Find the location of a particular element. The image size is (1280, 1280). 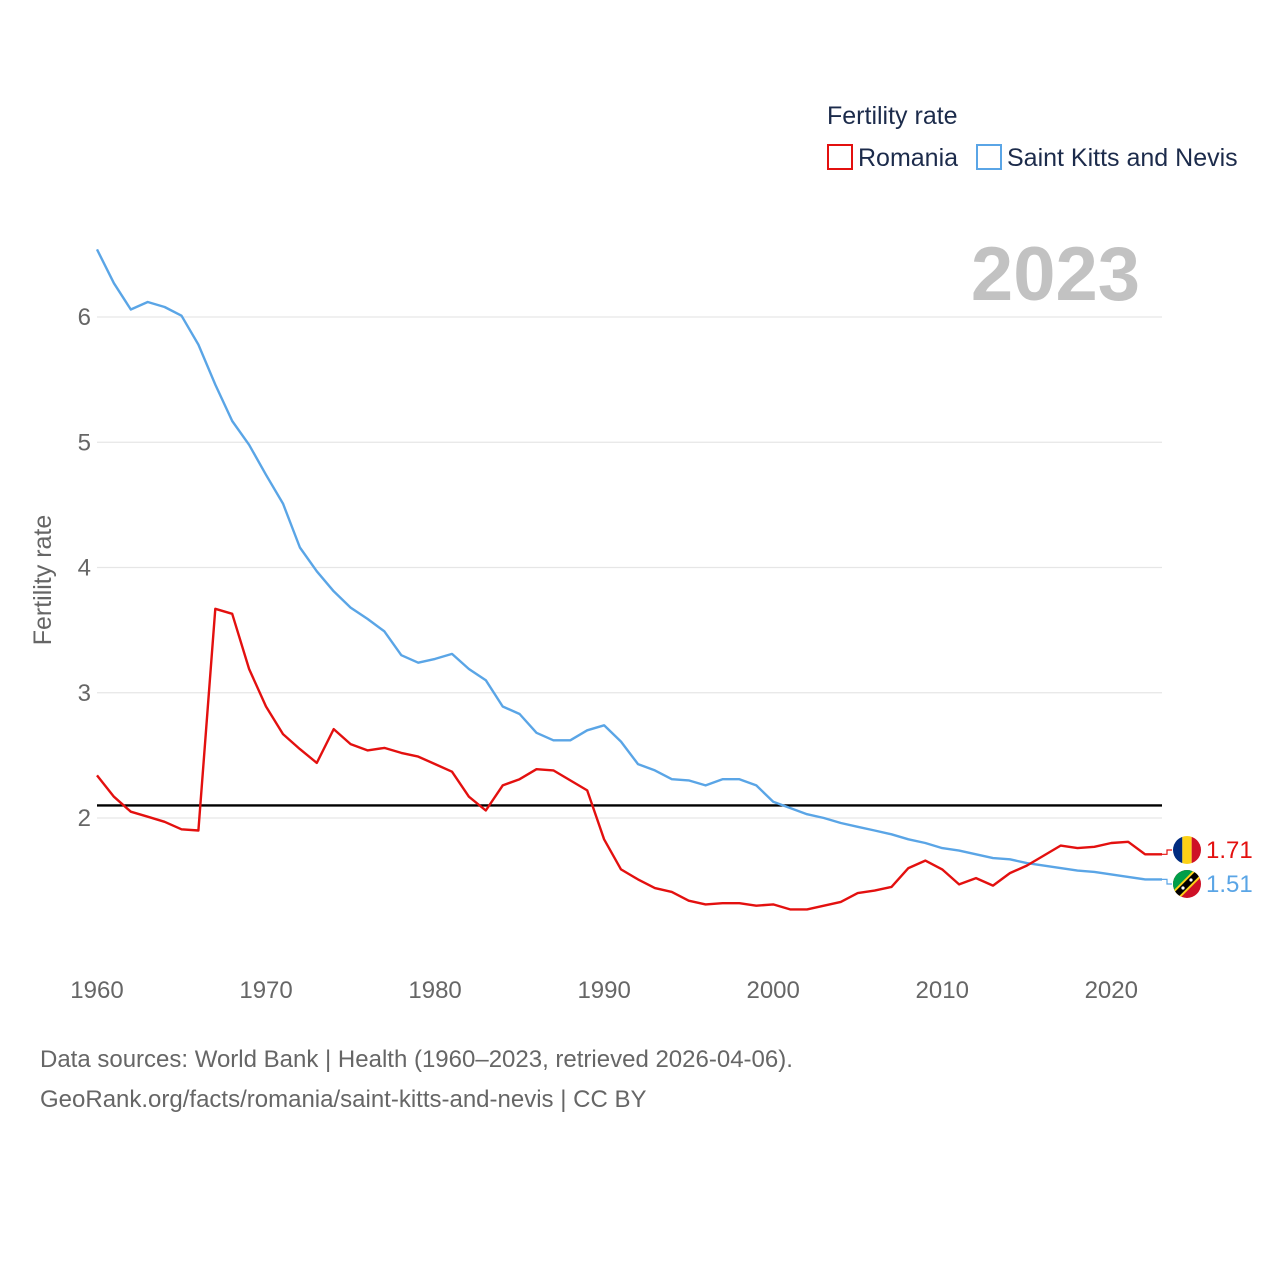

end-labels: 1.71 1.51 is located at coordinates (1207, 867).